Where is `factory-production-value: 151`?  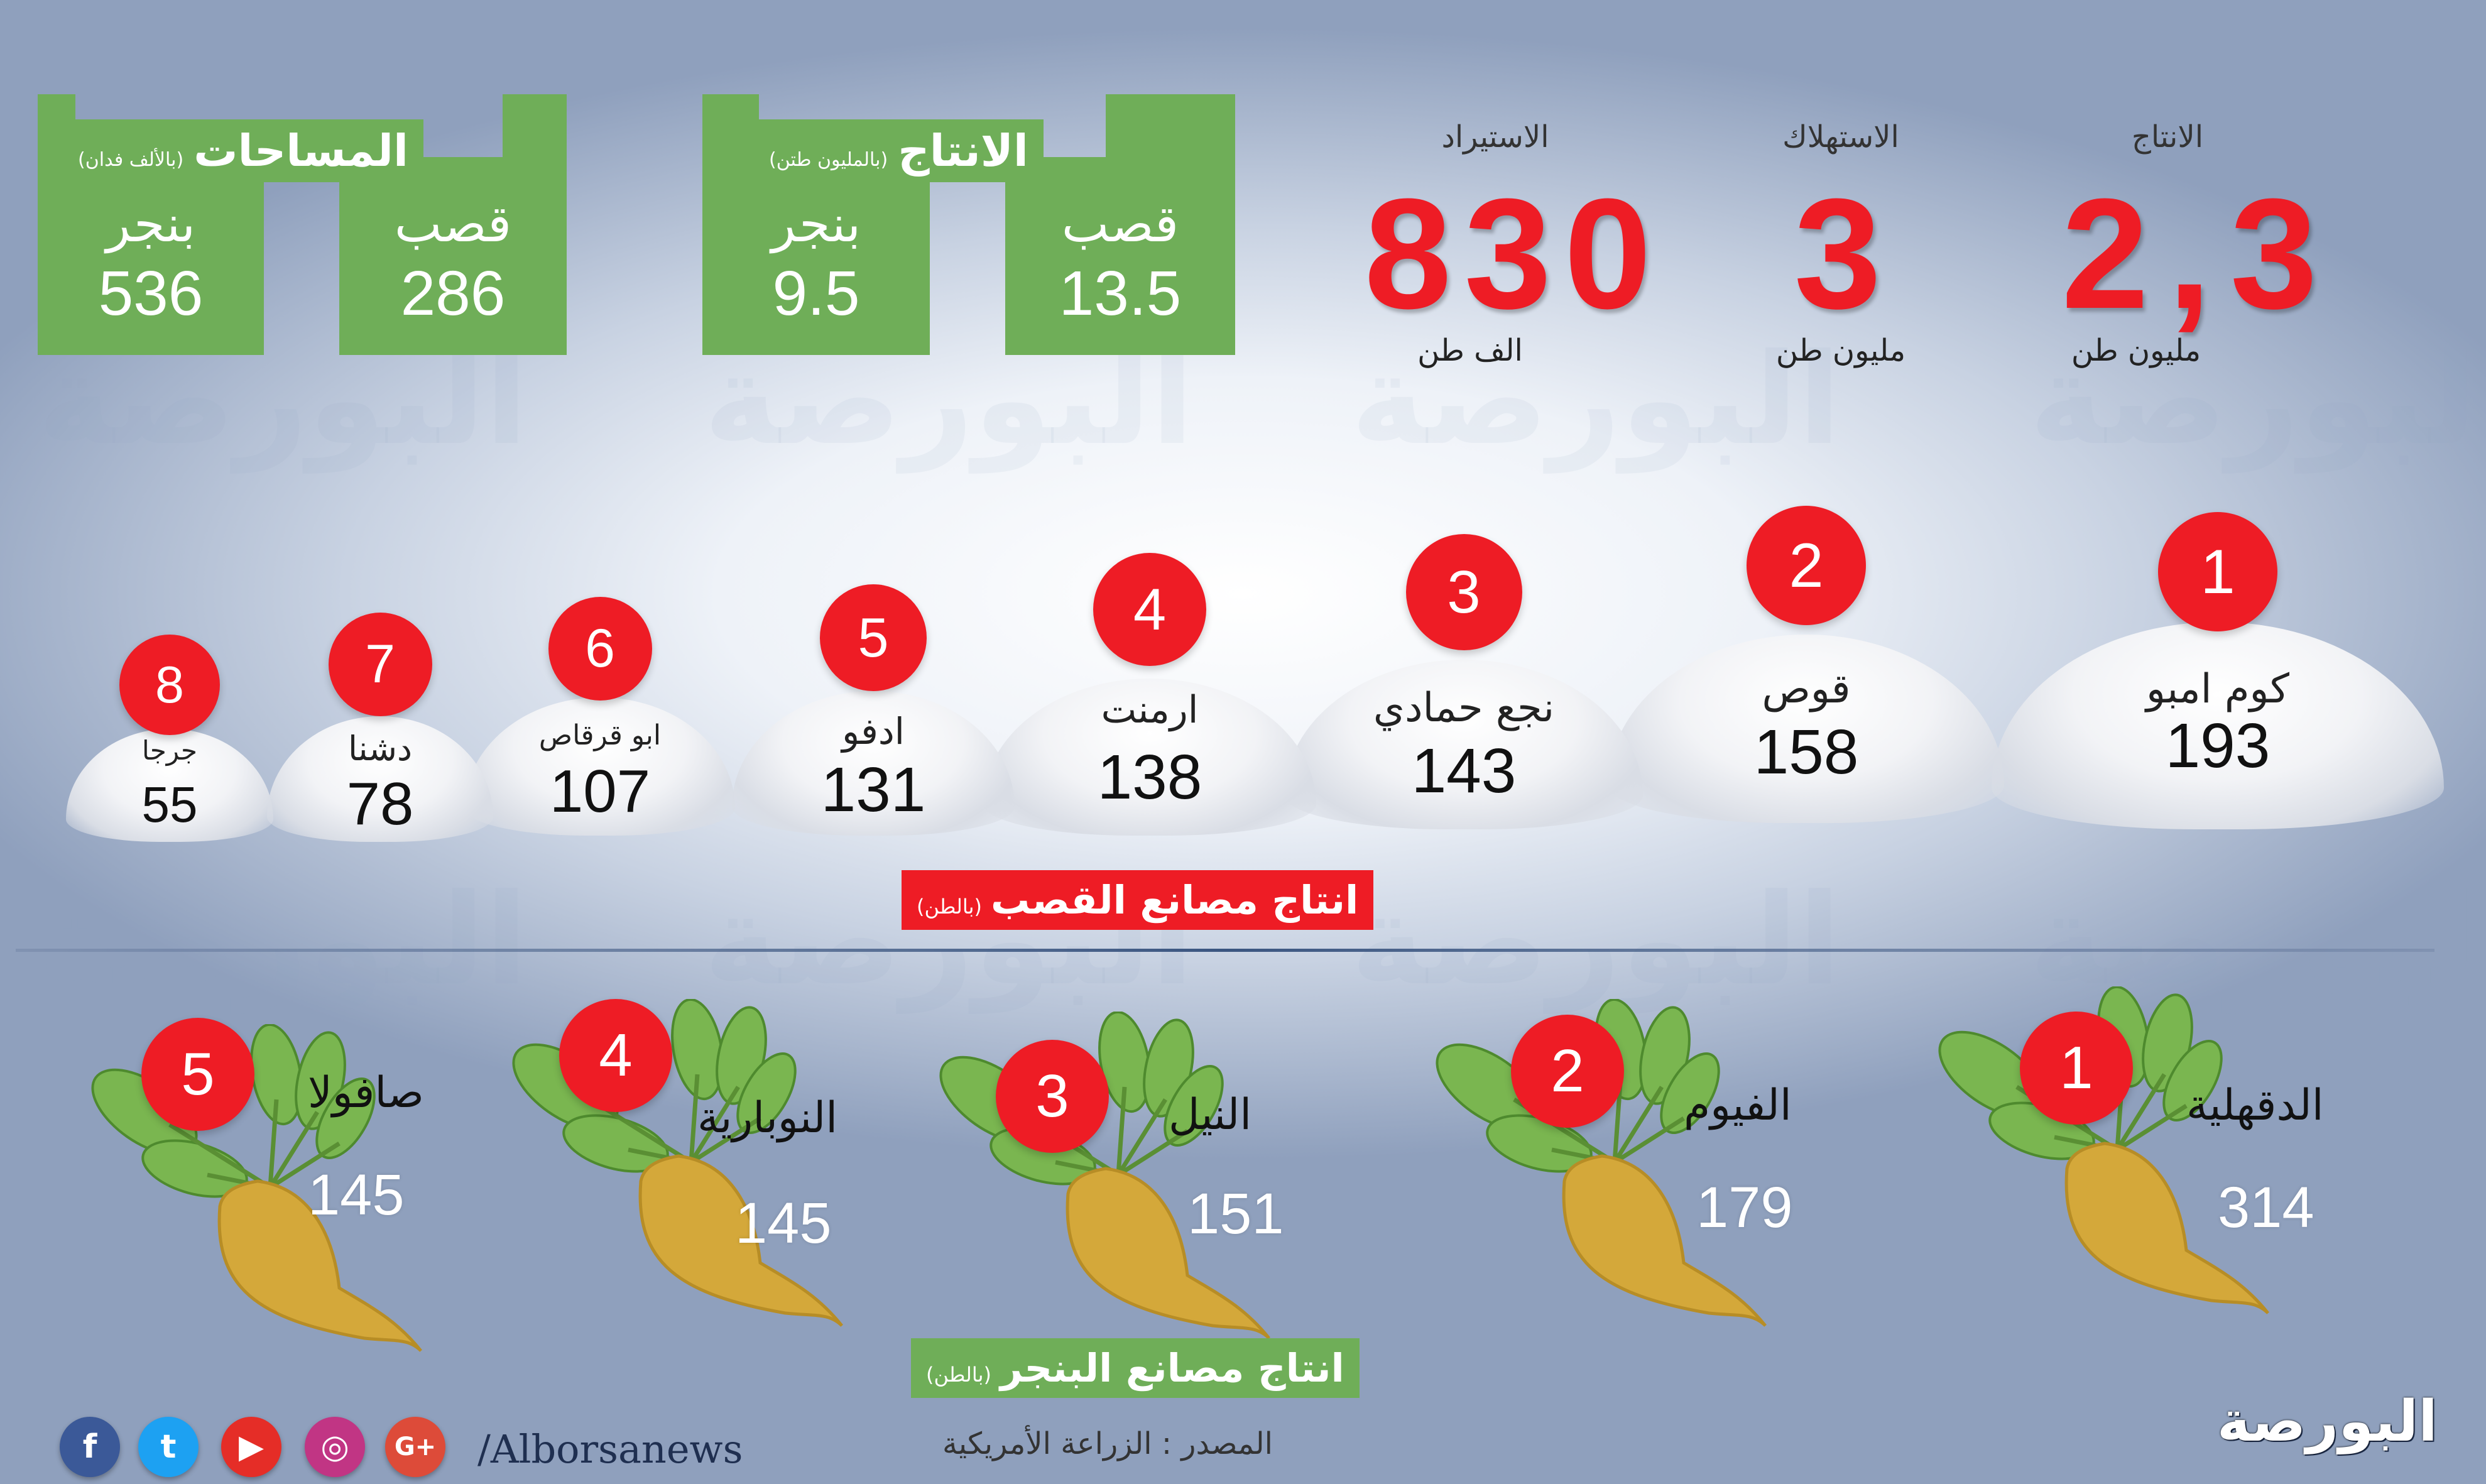
factory-production-value: 151 is located at coordinates (1235, 1214).